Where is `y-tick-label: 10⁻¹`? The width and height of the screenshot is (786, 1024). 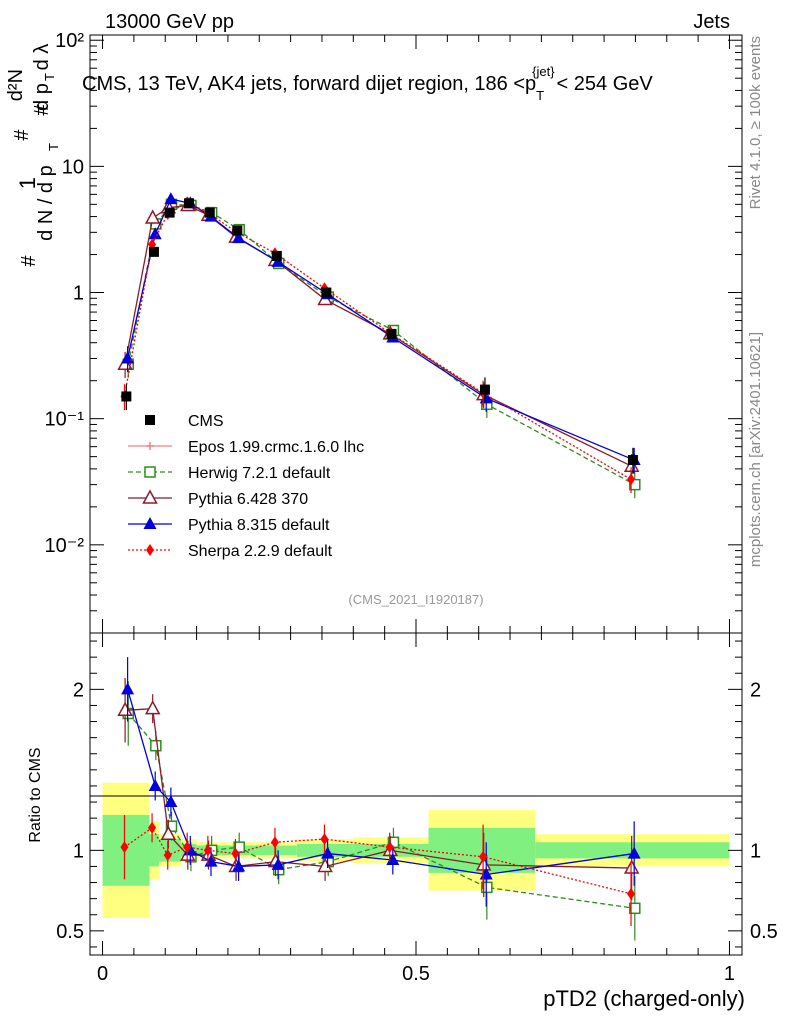 y-tick-label: 10⁻¹ is located at coordinates (65, 420).